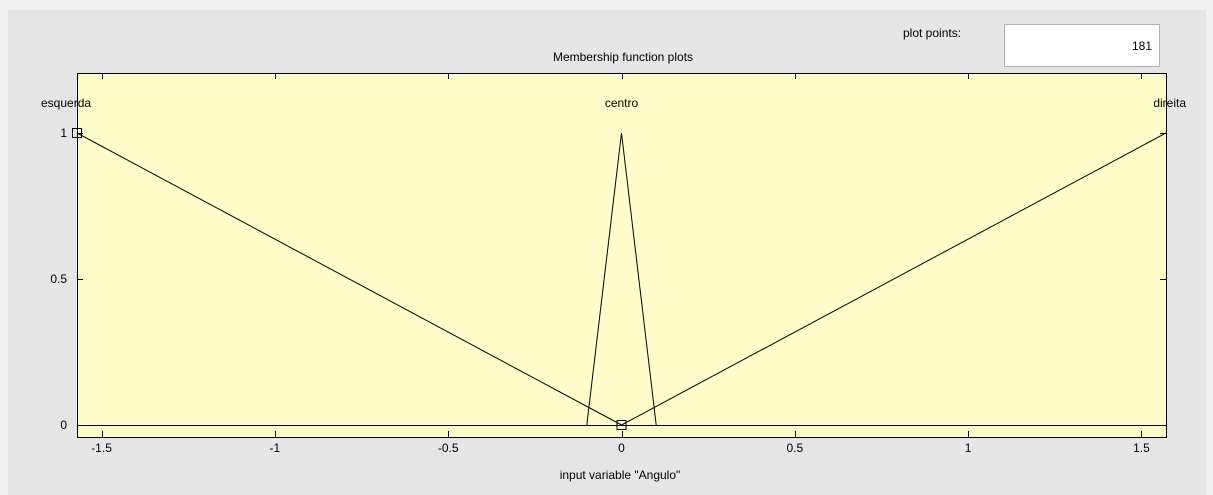 This screenshot has height=495, width=1213. What do you see at coordinates (623, 57) in the screenshot?
I see `plot-title: Membership function plots` at bounding box center [623, 57].